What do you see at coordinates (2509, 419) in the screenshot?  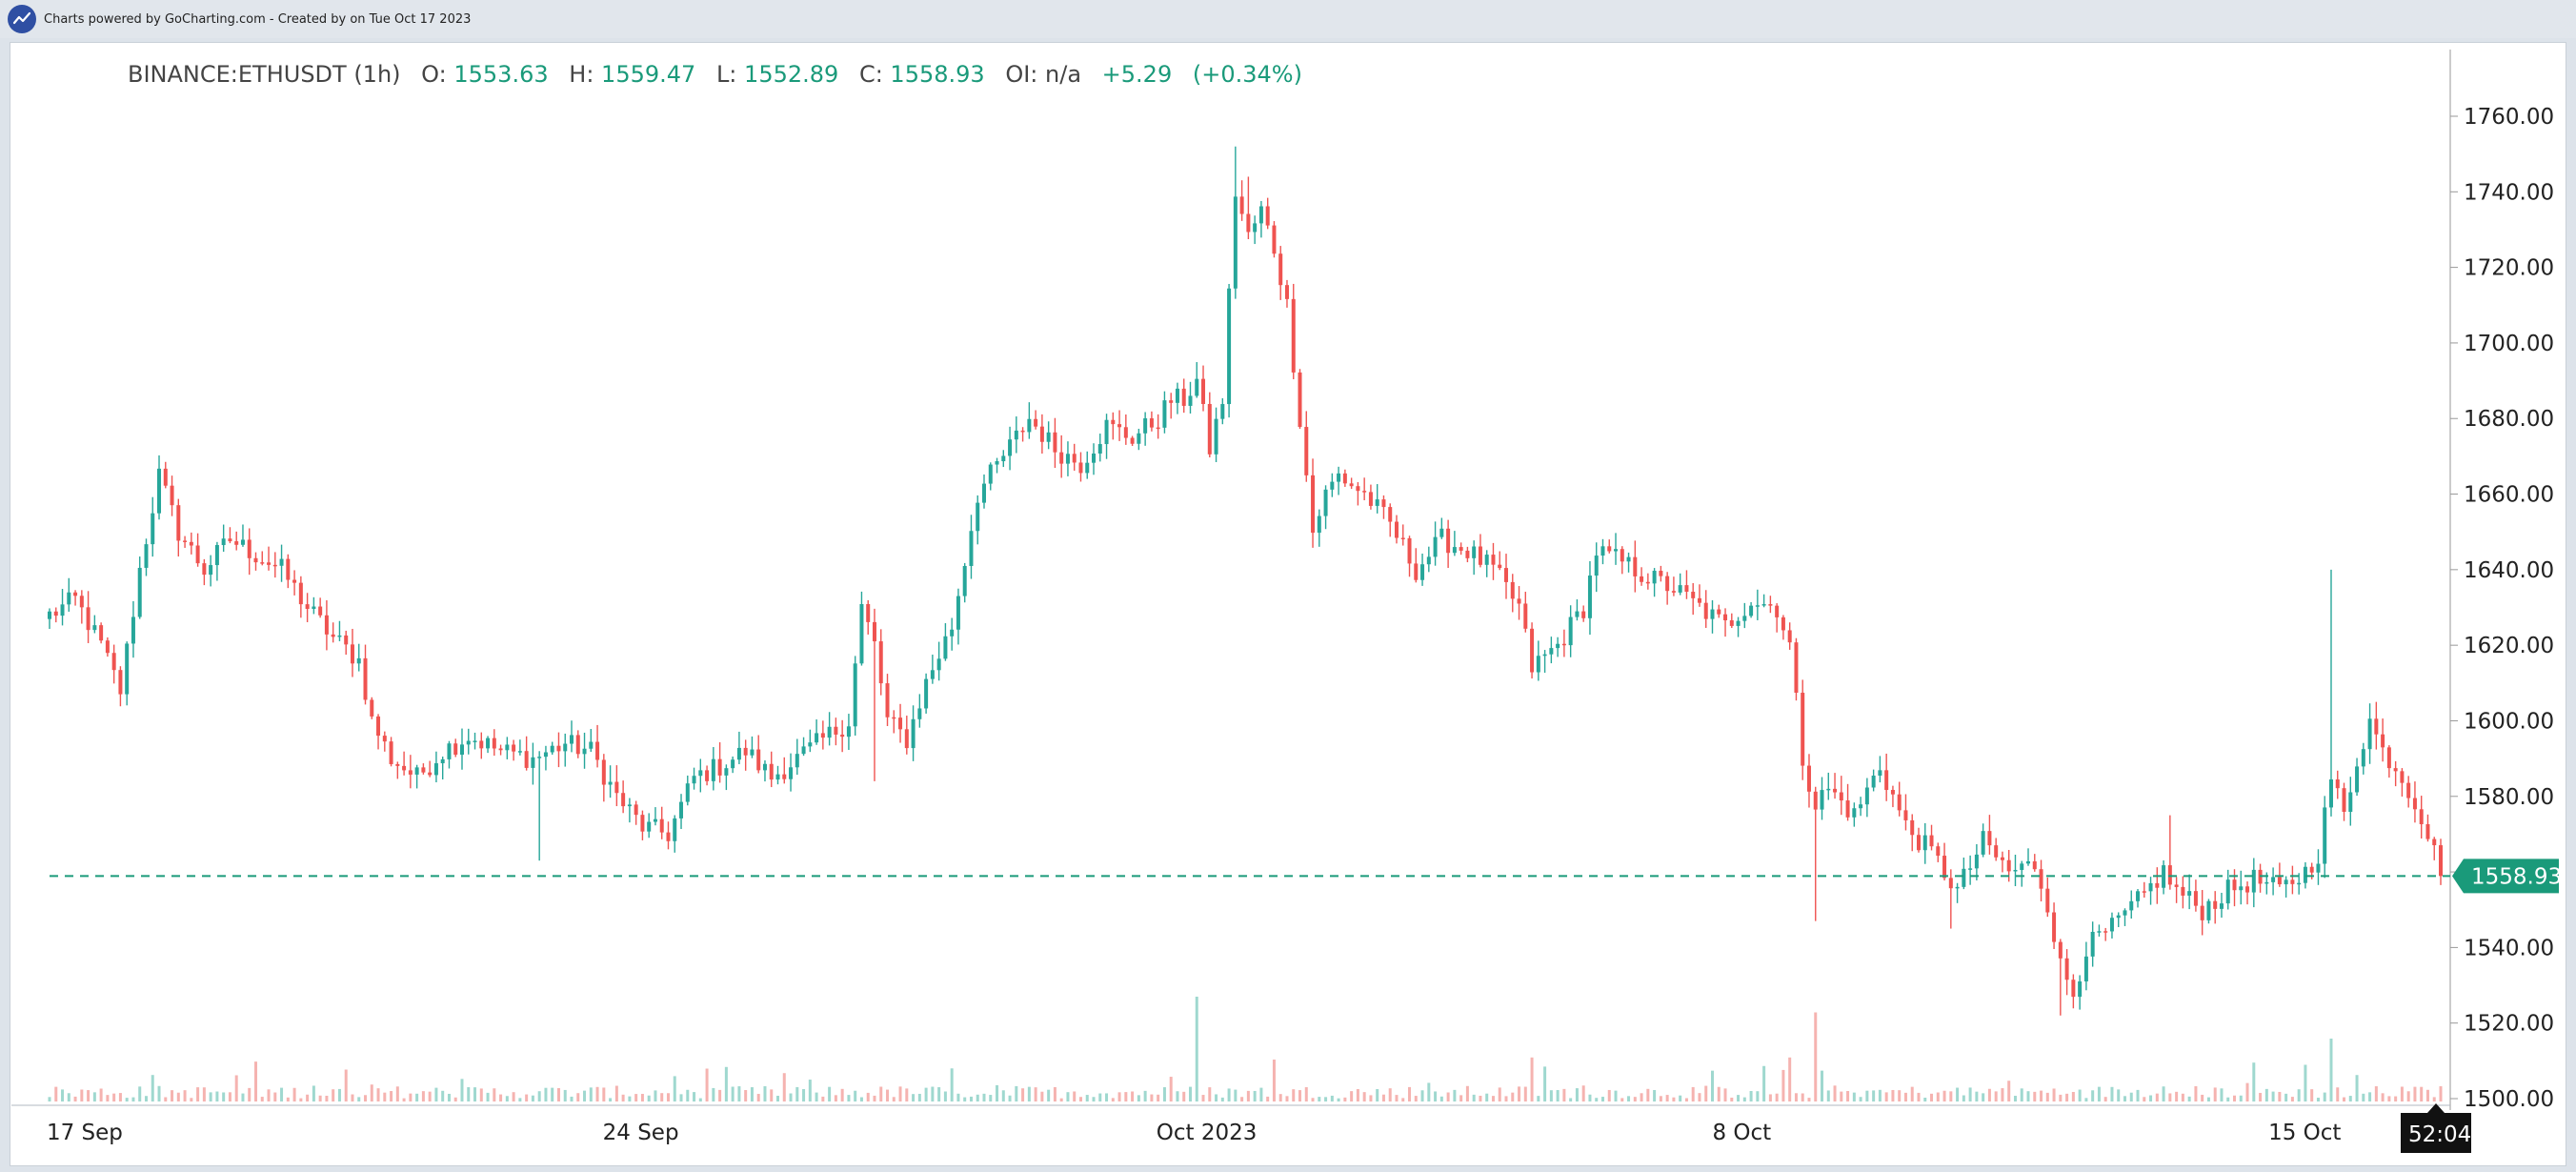 I see `y-tick-label: 1680.00` at bounding box center [2509, 419].